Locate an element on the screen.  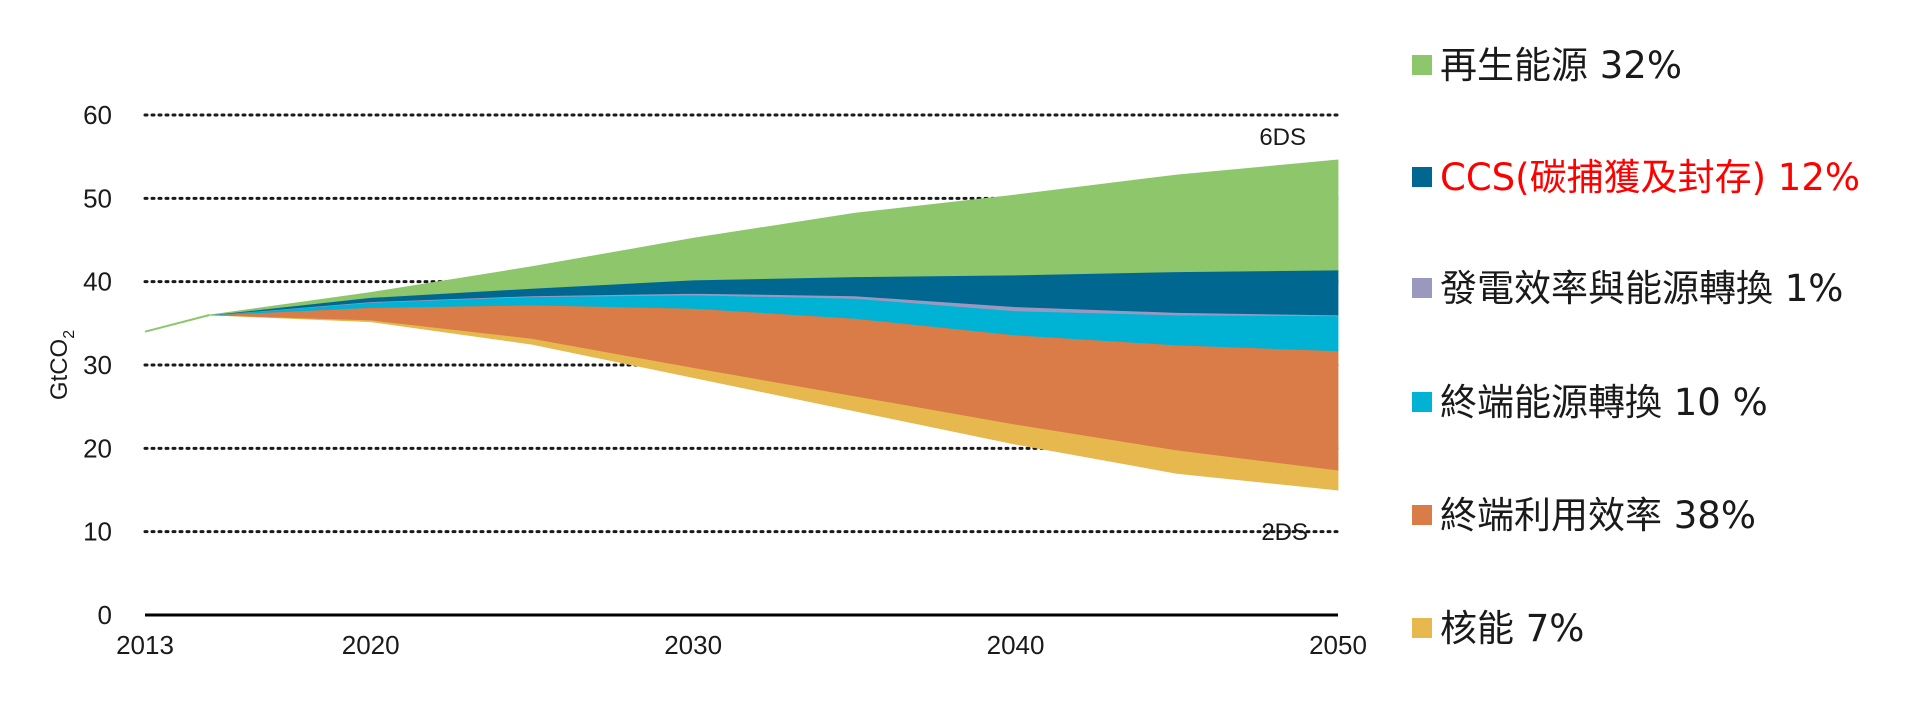
legend-label: 發電效率與能源轉換 1% is located at coordinates (1642, 288).